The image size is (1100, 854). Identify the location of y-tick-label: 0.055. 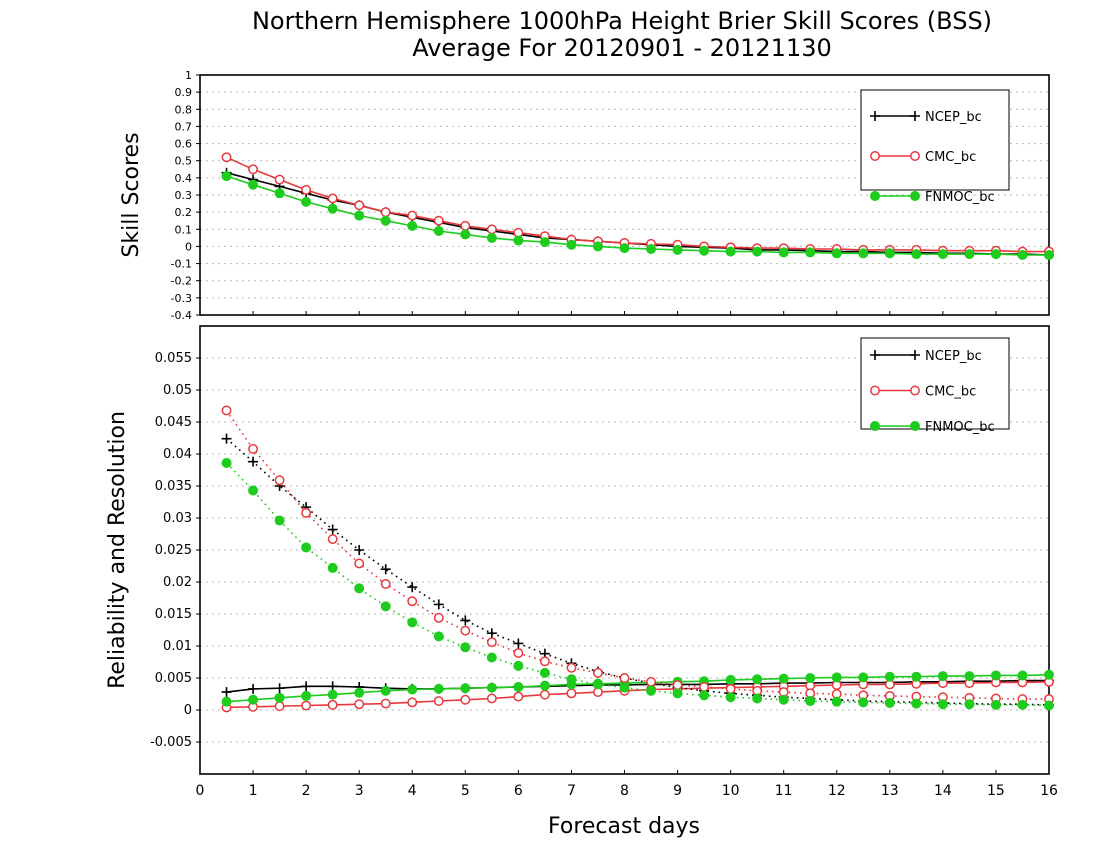
(173, 358).